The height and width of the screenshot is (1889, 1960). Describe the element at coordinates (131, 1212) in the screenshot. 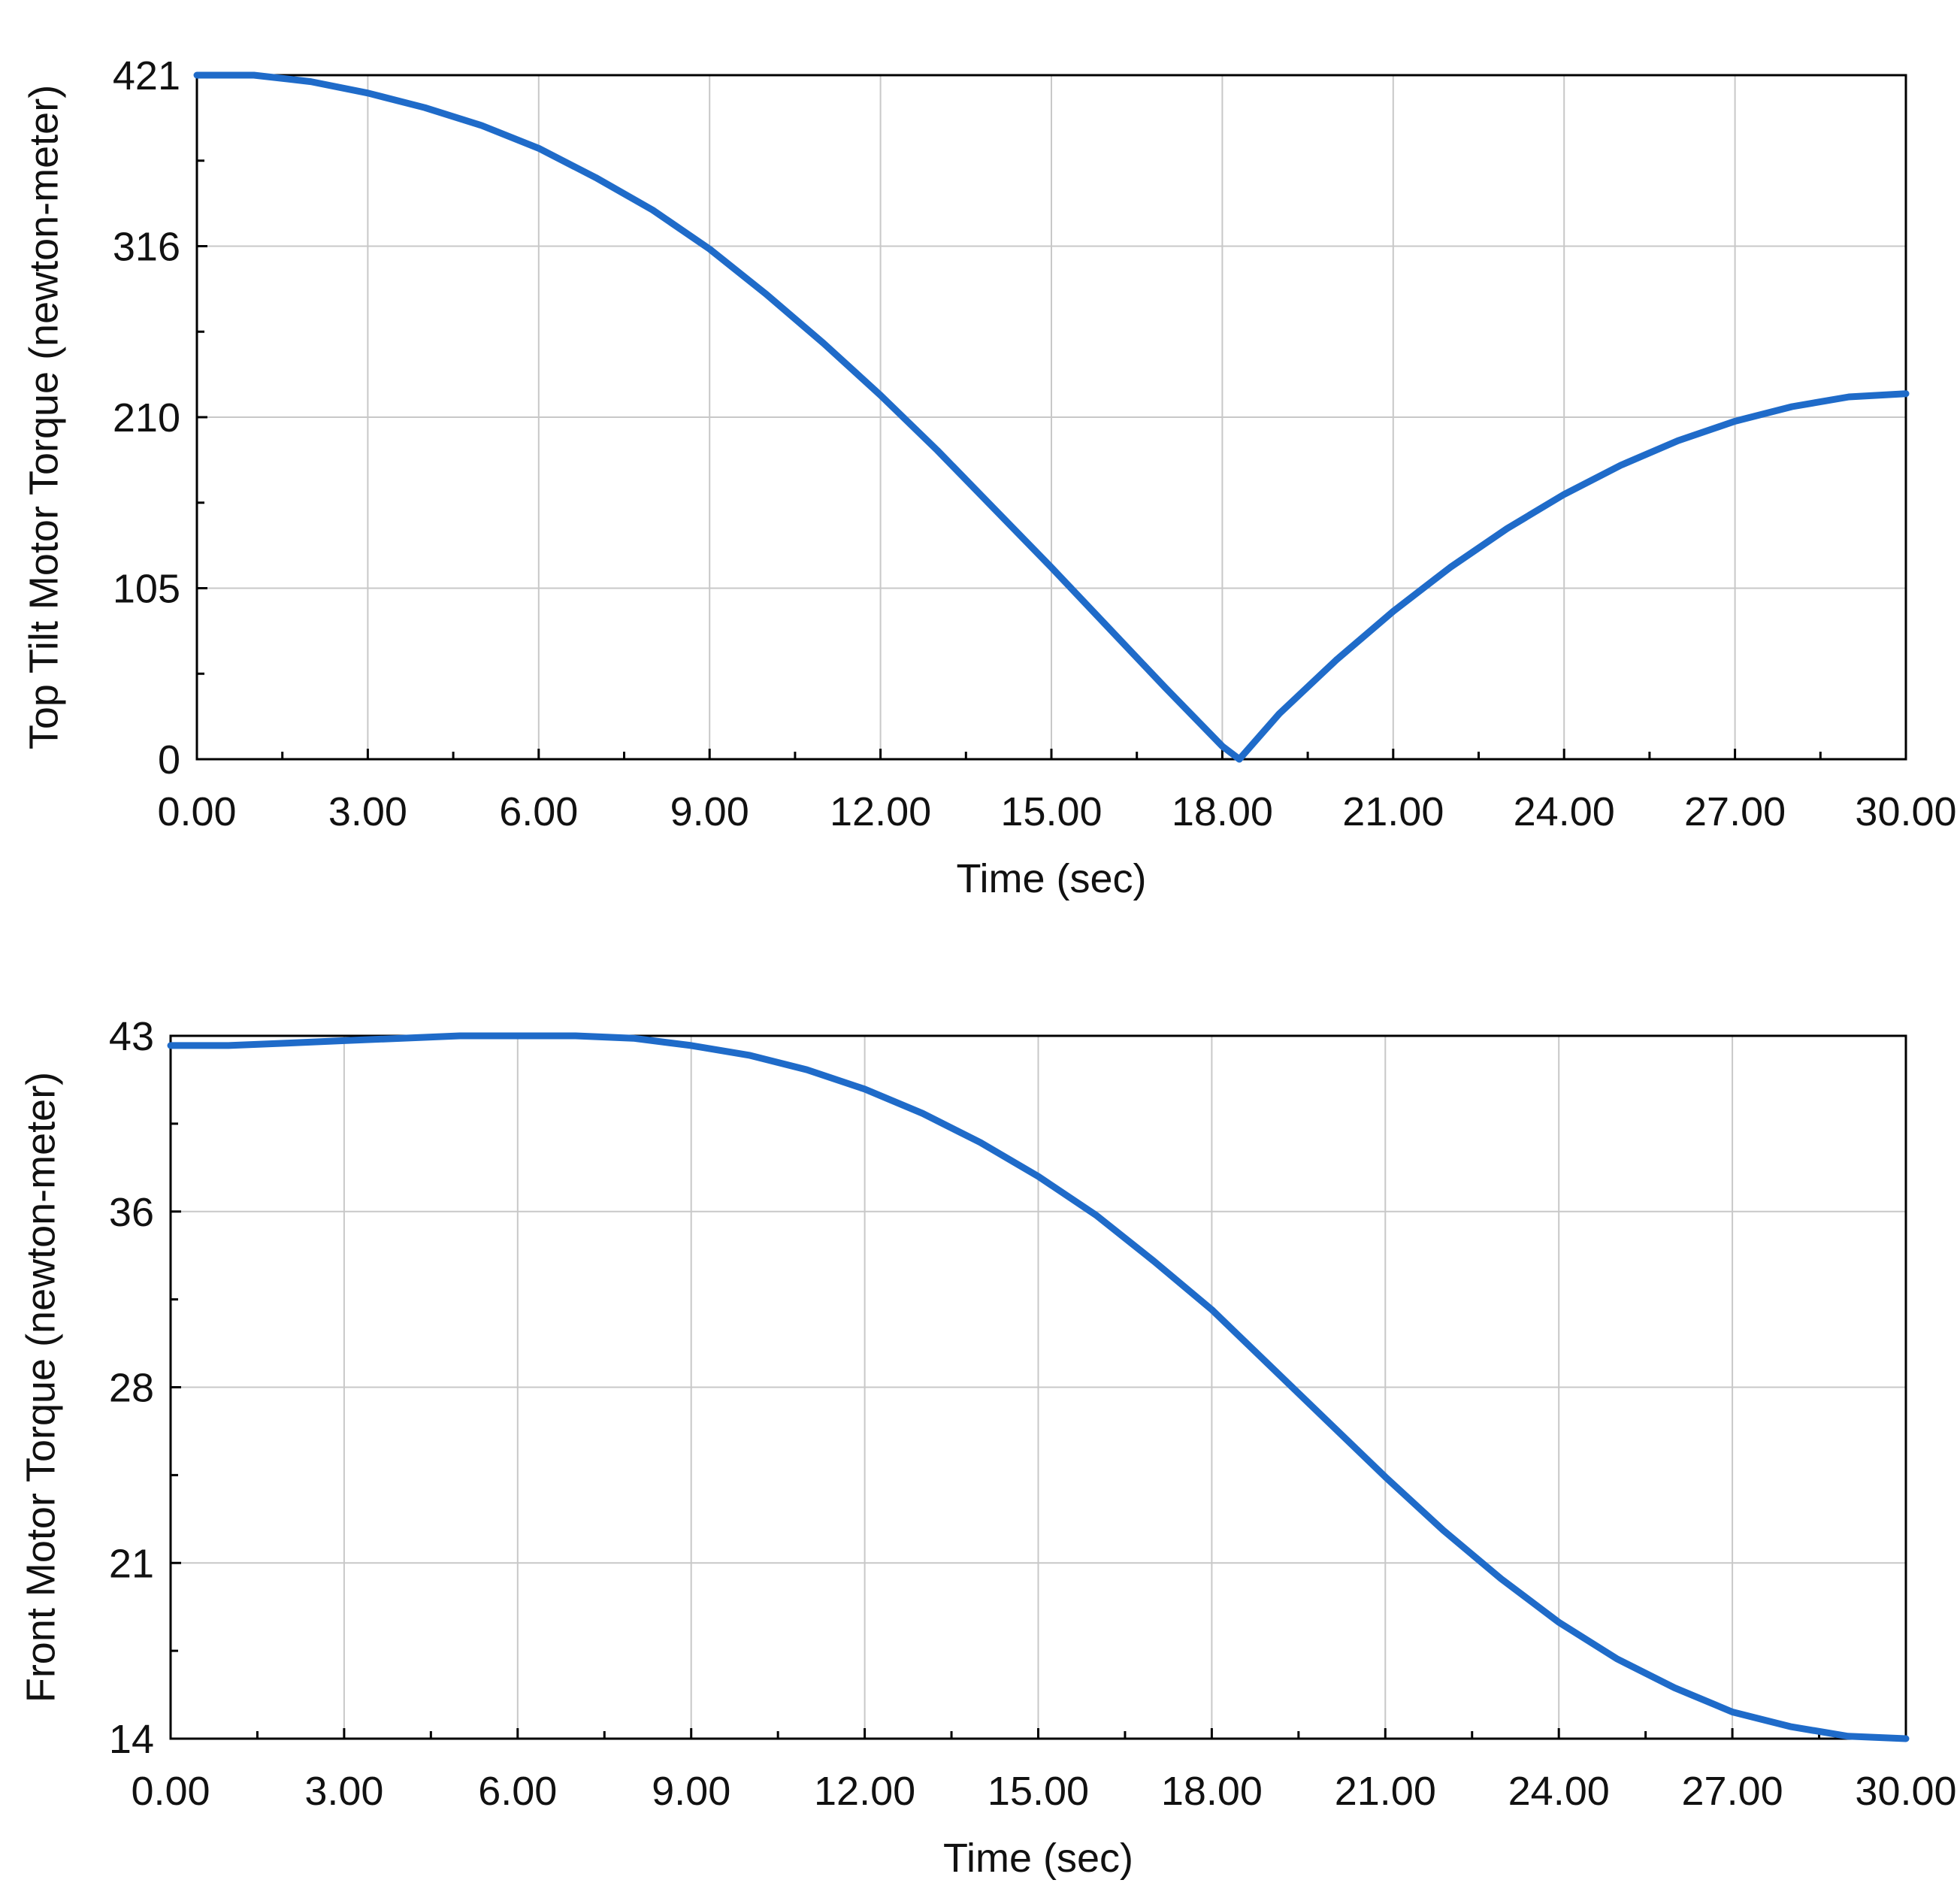

I see `y-tick-label: 36` at that location.